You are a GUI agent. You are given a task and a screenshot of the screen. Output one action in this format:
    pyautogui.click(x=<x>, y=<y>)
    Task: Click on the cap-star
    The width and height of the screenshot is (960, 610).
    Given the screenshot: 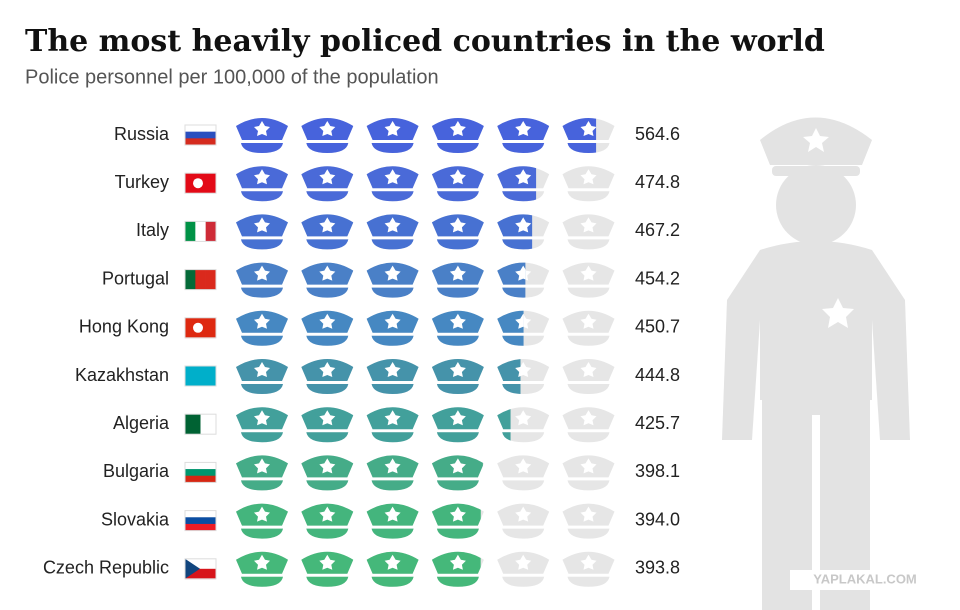 What is the action you would take?
    pyautogui.click(x=816, y=140)
    